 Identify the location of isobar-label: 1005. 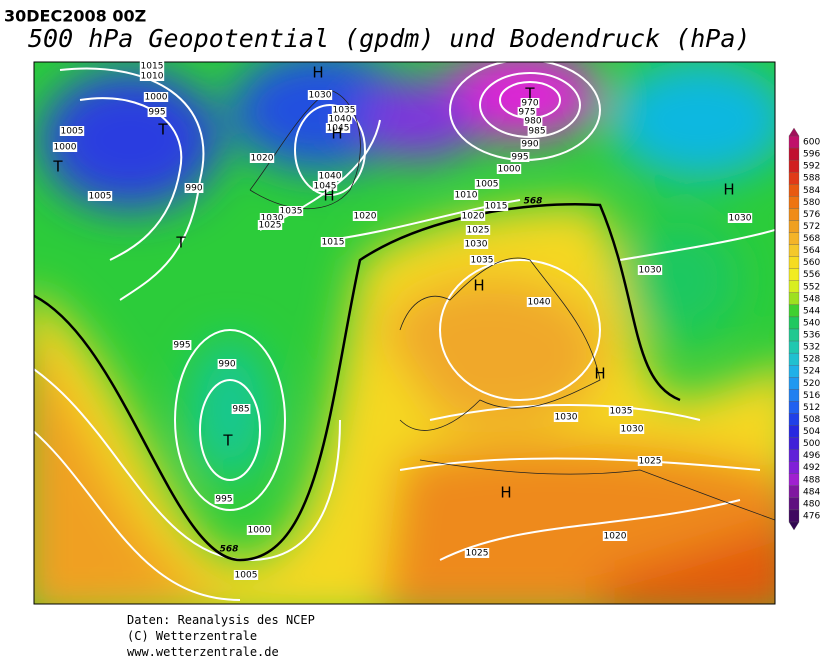
(100, 197).